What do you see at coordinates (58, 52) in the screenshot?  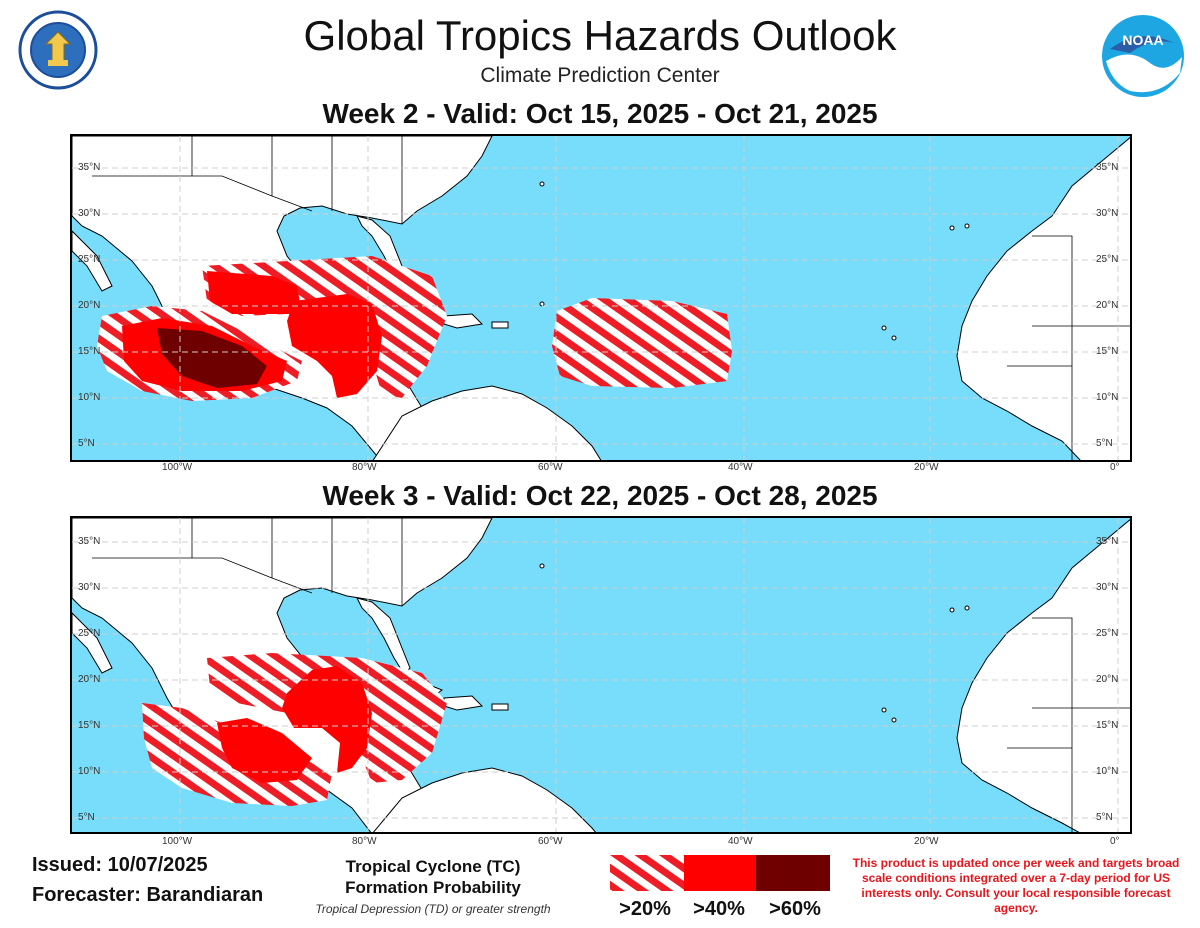 I see `department-of-commerce-seal-icon` at bounding box center [58, 52].